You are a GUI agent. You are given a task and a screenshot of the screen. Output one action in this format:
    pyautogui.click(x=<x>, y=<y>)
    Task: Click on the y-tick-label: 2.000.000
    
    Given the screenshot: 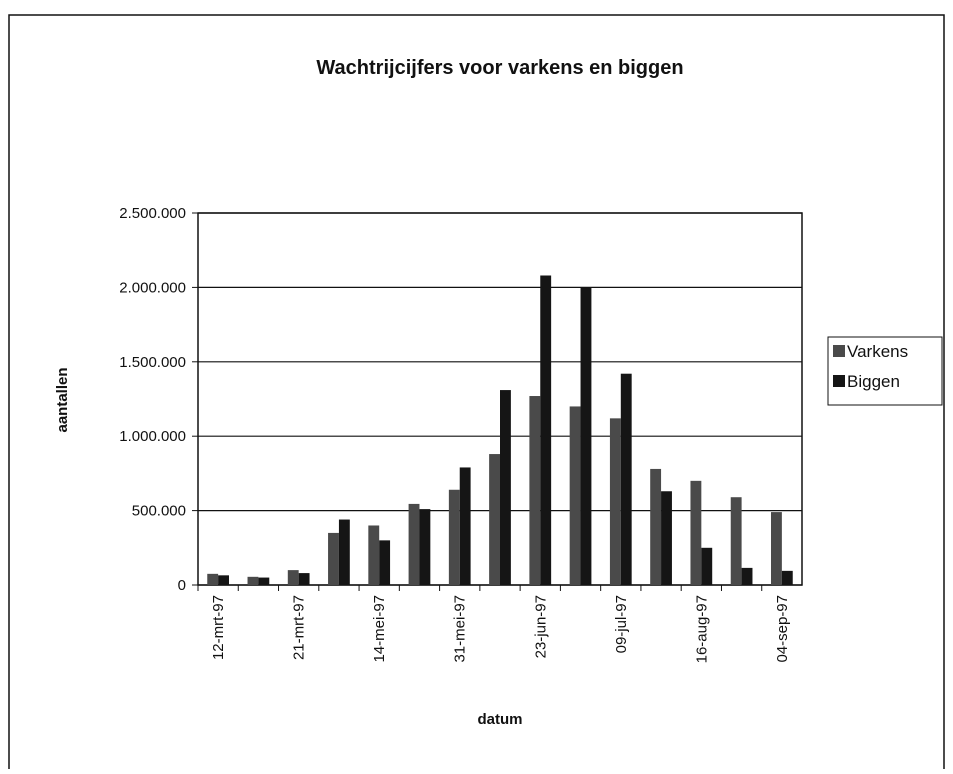 What is the action you would take?
    pyautogui.click(x=152, y=287)
    